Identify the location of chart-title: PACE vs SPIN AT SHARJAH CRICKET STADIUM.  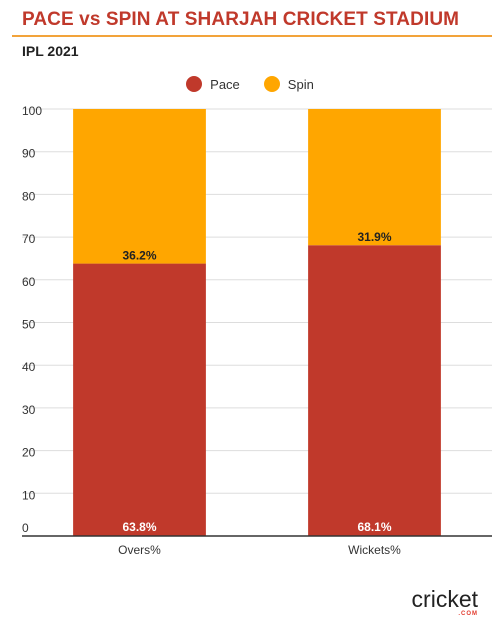
(241, 19).